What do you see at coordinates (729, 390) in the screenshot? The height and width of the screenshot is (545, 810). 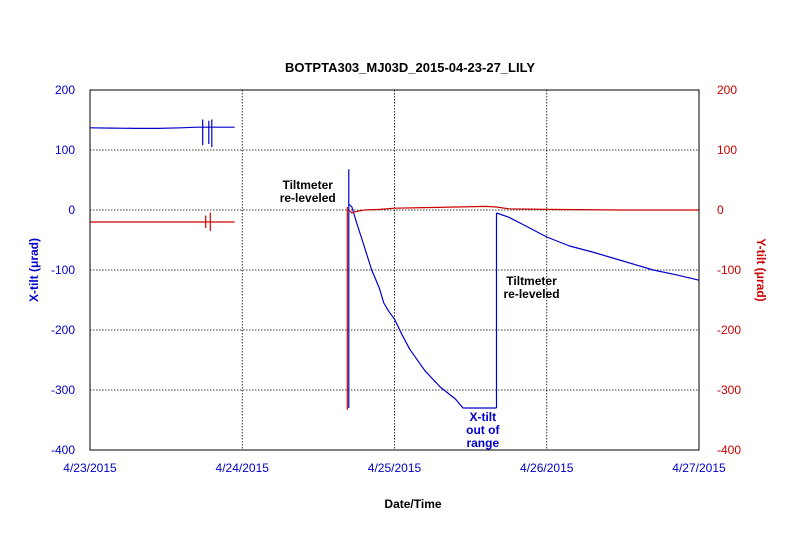 I see `y-tick-label-right: -300` at bounding box center [729, 390].